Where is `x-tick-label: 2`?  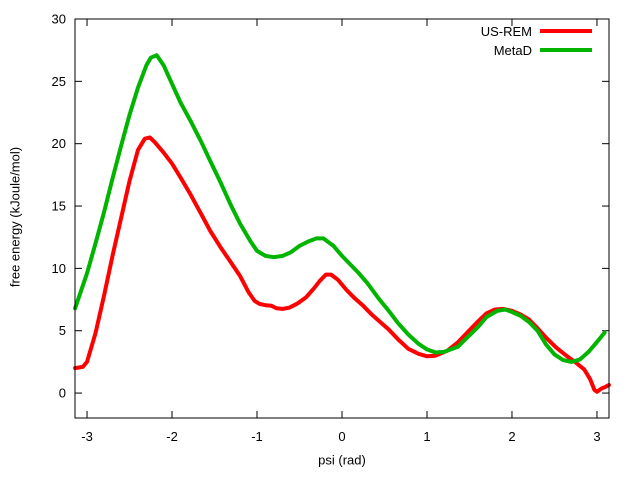 x-tick-label: 2 is located at coordinates (511, 436).